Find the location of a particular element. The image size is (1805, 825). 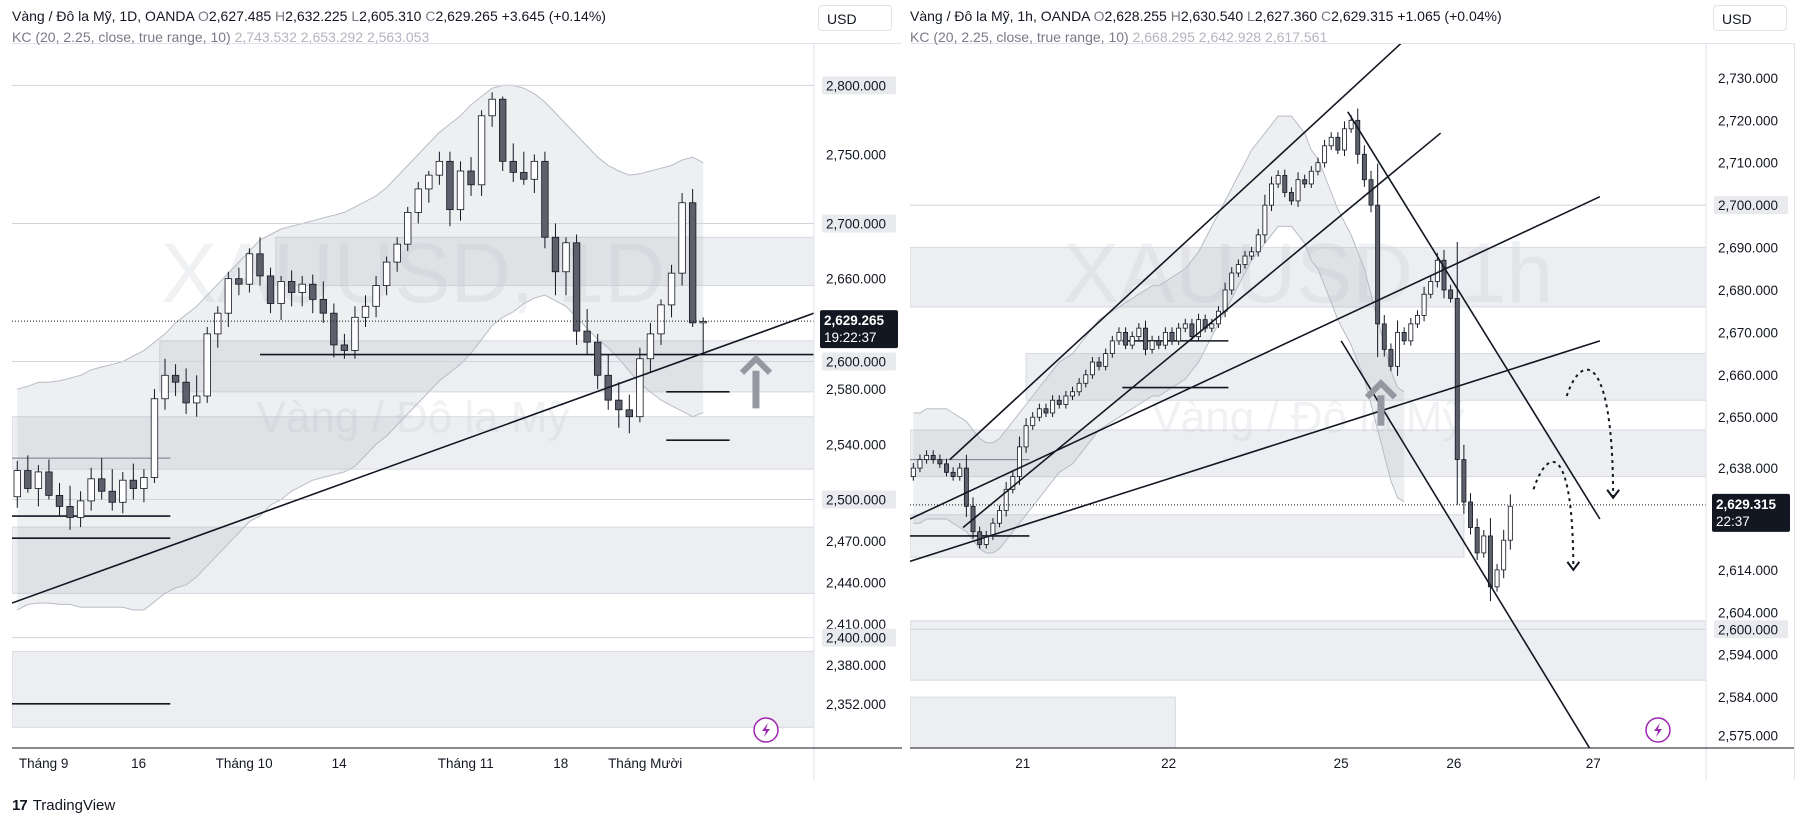

time-tick-label: 25 is located at coordinates (1341, 763).